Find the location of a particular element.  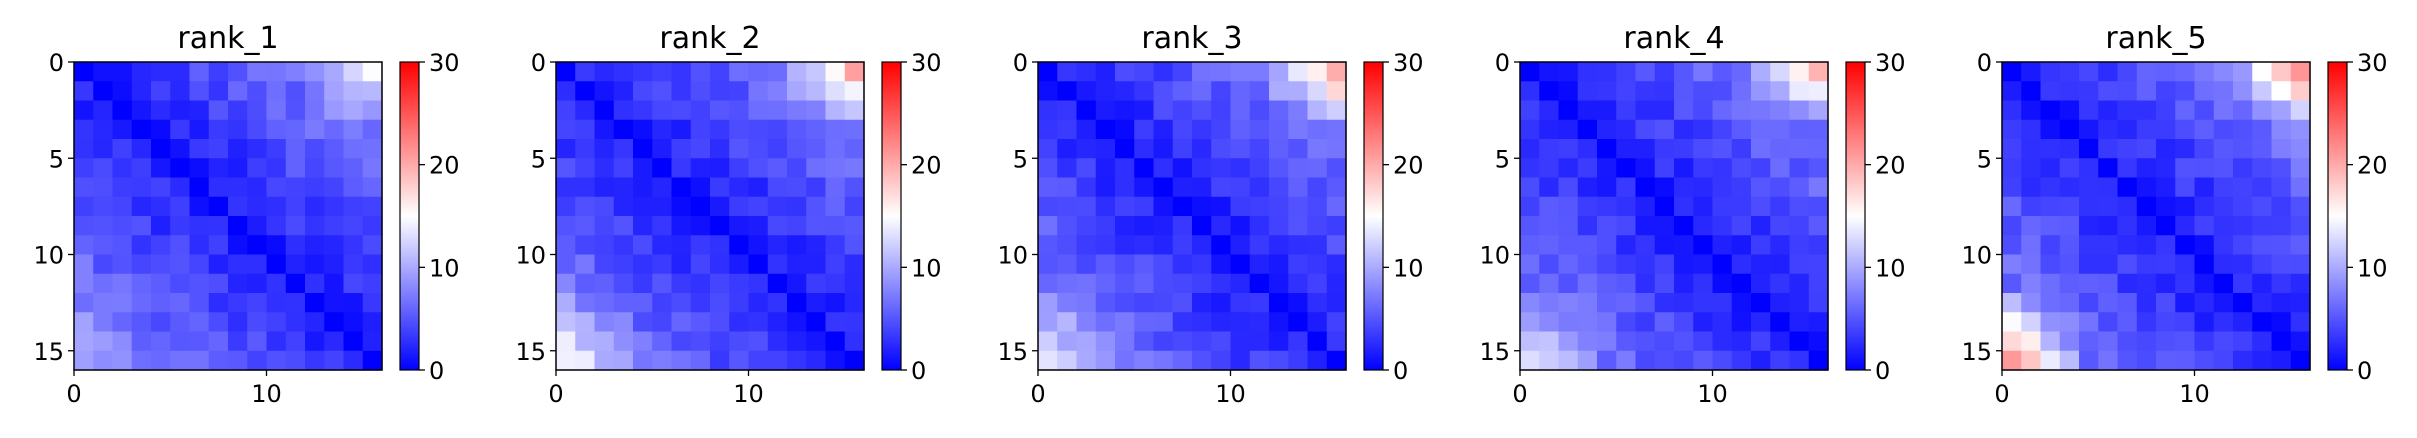

colorbar-tick-label: 20 is located at coordinates (444, 166).